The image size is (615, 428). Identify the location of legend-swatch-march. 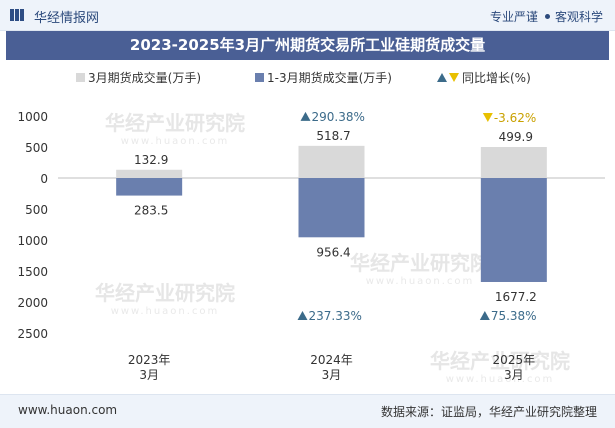
(80, 77).